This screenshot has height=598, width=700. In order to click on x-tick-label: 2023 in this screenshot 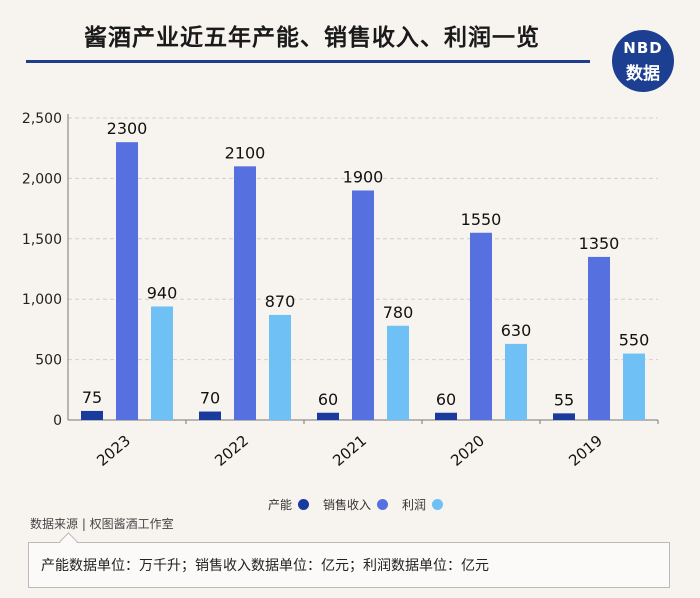, I will do `click(113, 450)`.